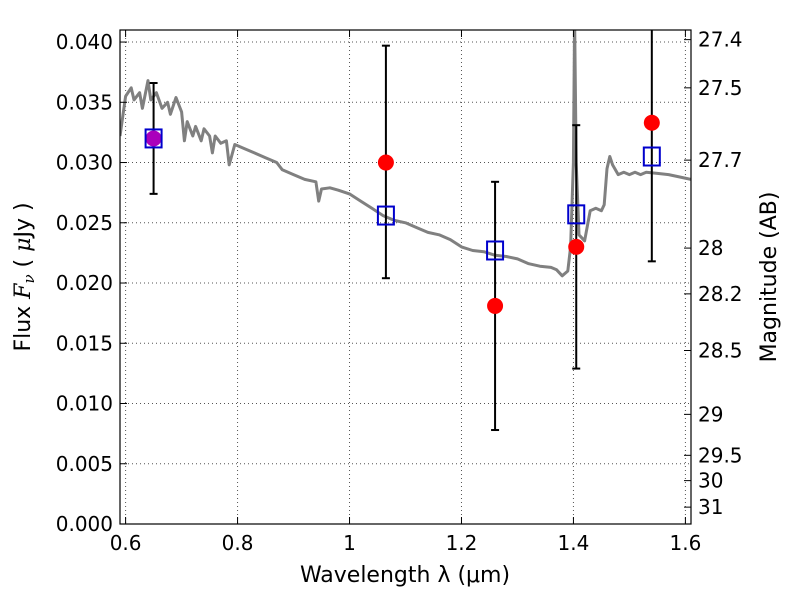 This screenshot has height=600, width=800. Describe the element at coordinates (720, 88) in the screenshot. I see `right-tick-label: 27.5` at that location.